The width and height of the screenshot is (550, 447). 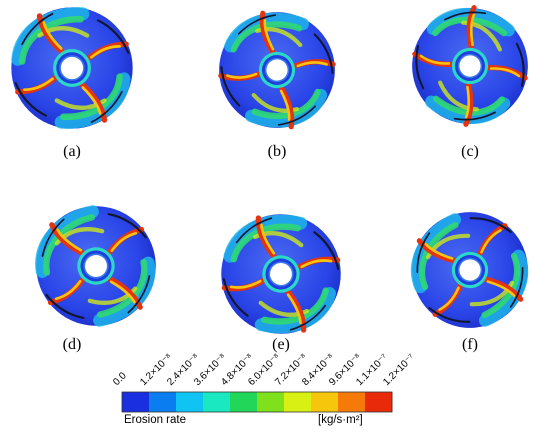 What do you see at coordinates (155, 420) in the screenshot?
I see `colorbar-title: Erosion rate` at bounding box center [155, 420].